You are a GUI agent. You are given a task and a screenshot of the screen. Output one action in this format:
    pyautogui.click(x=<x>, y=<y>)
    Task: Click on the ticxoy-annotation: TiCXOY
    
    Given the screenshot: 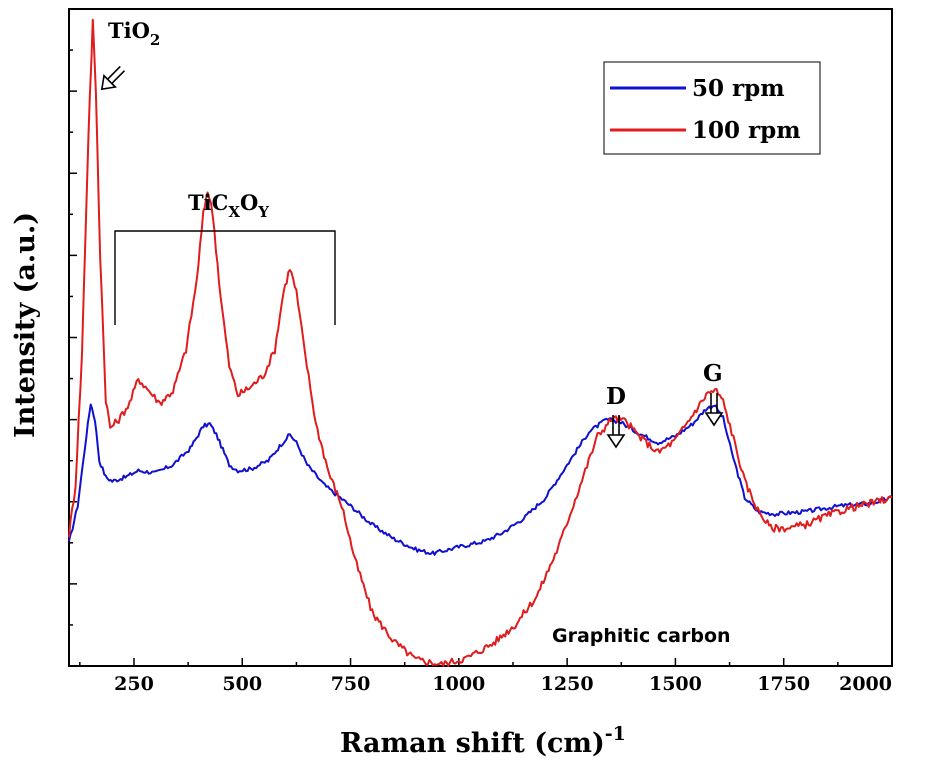 What is the action you would take?
    pyautogui.click(x=225, y=257)
    